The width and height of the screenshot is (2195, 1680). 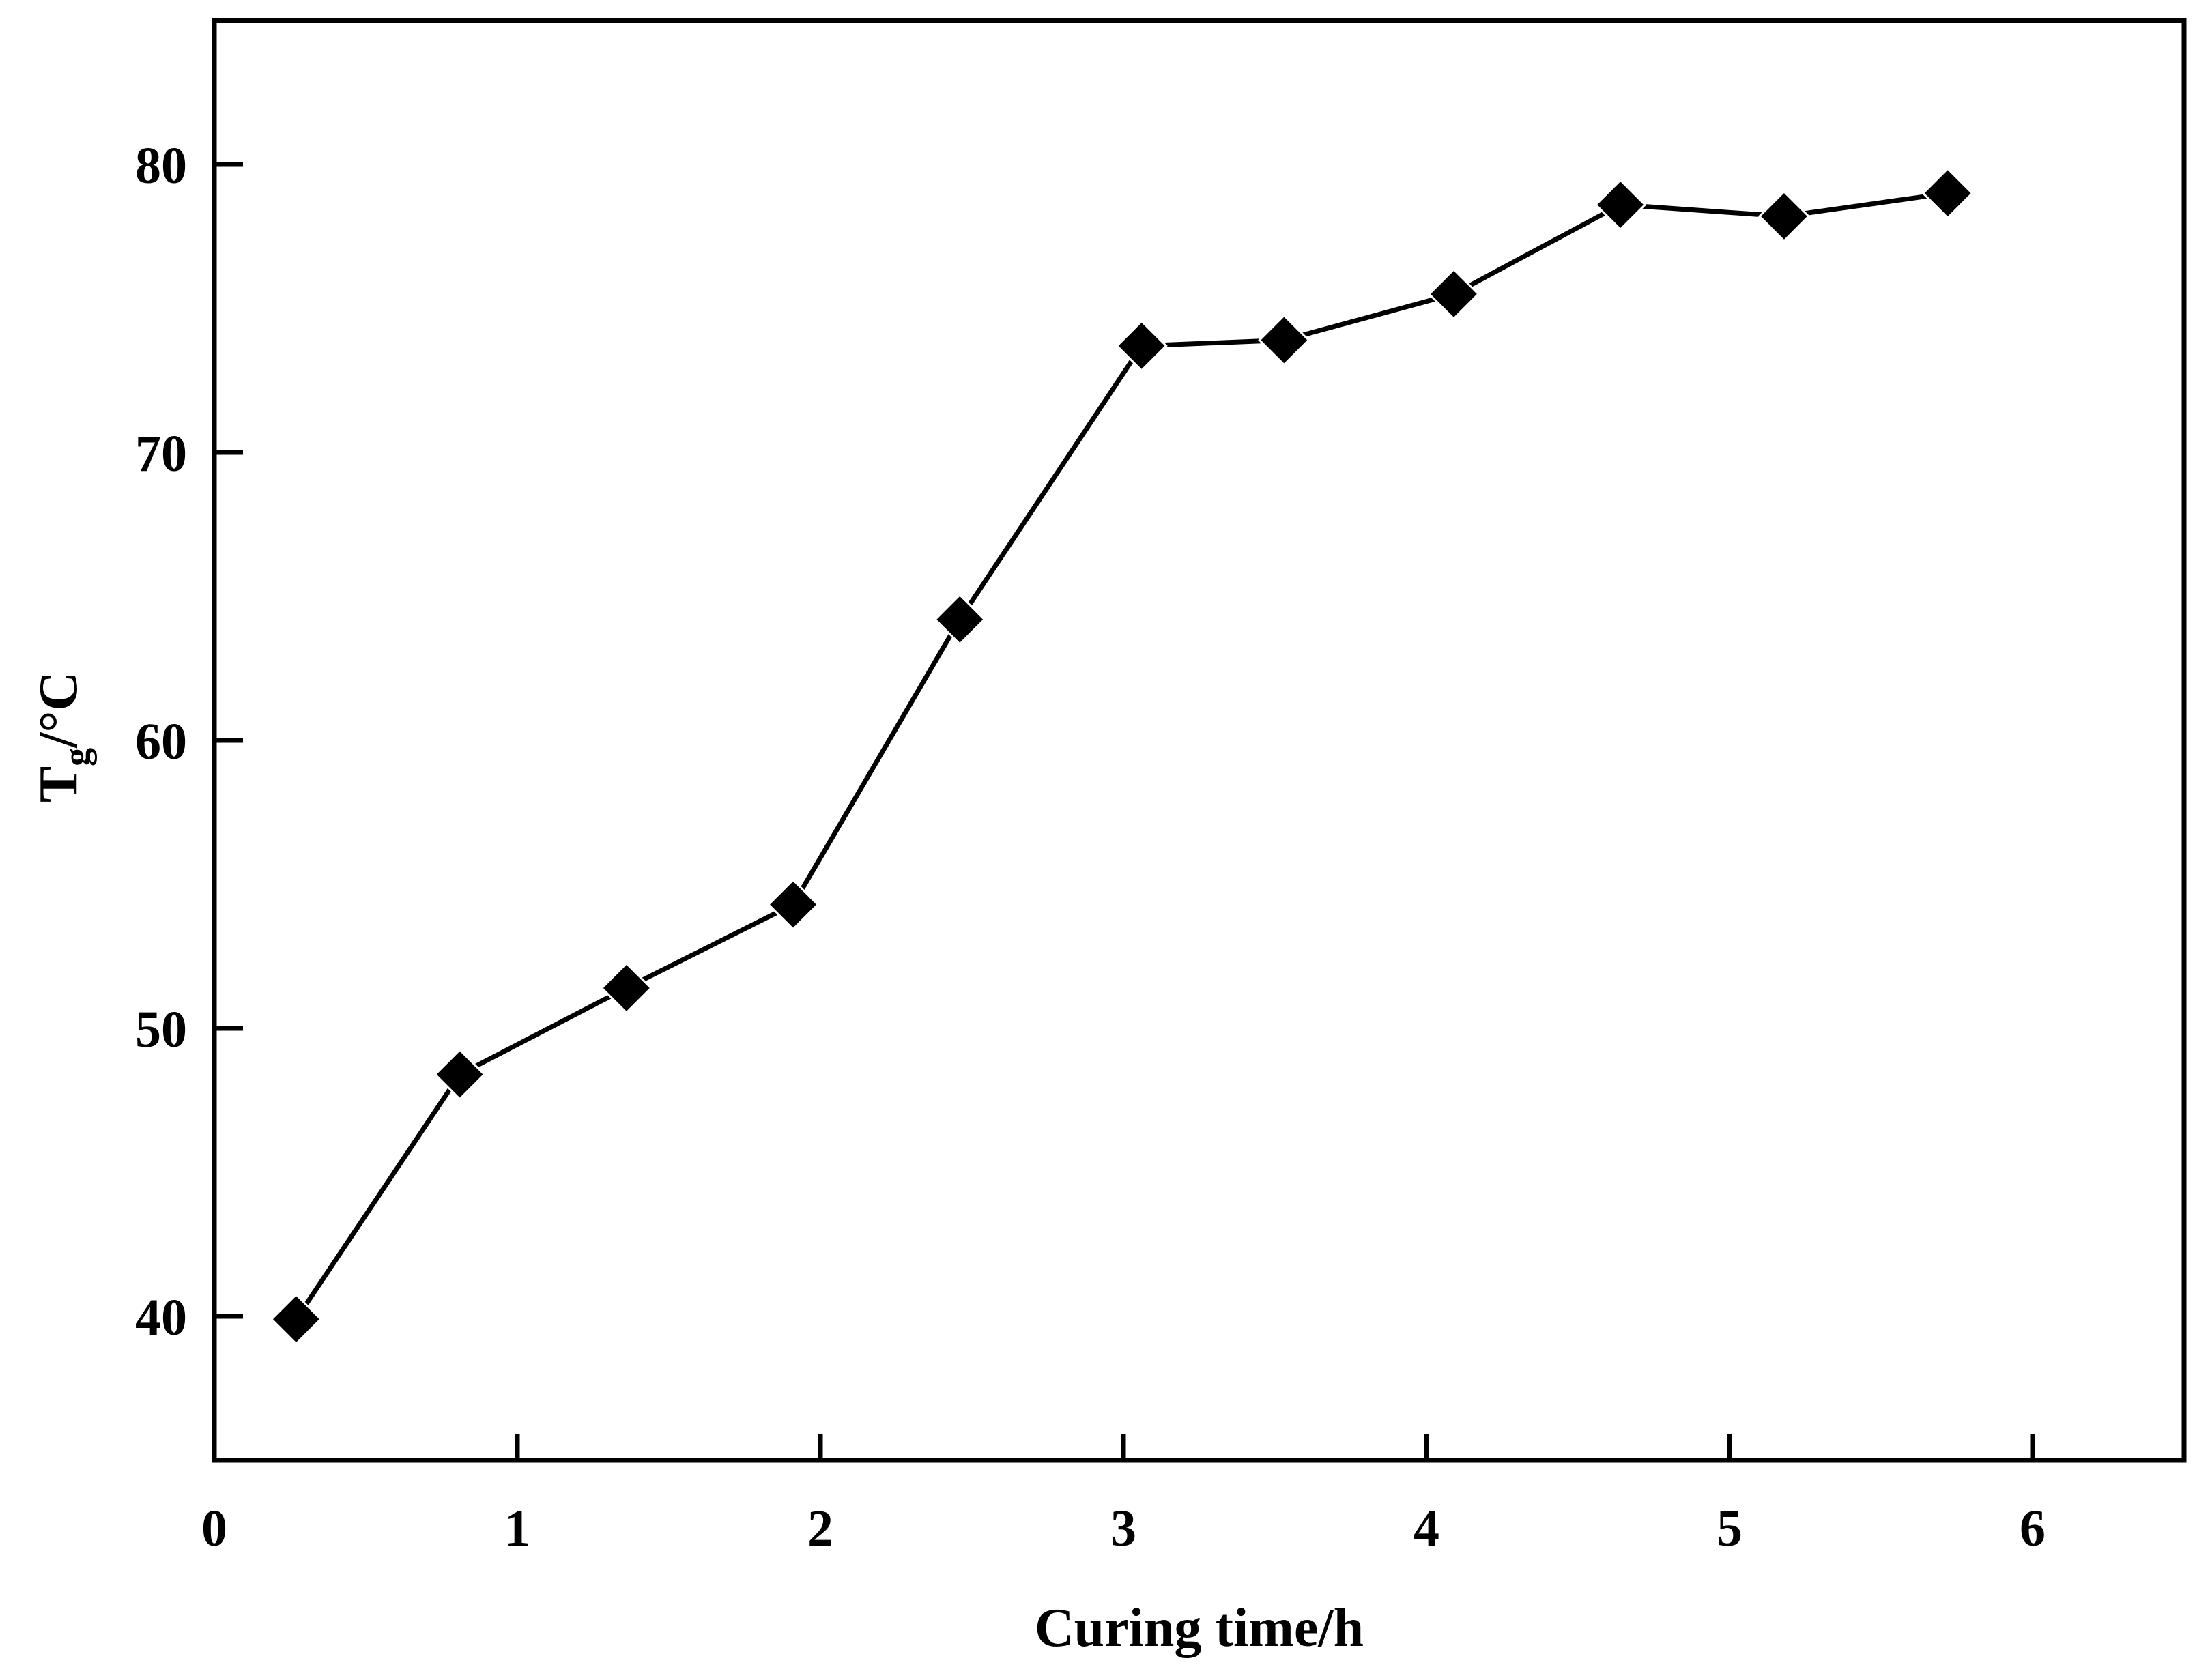 I want to click on y-axis-ticks: 40 50 60 70 80, so click(x=189, y=741).